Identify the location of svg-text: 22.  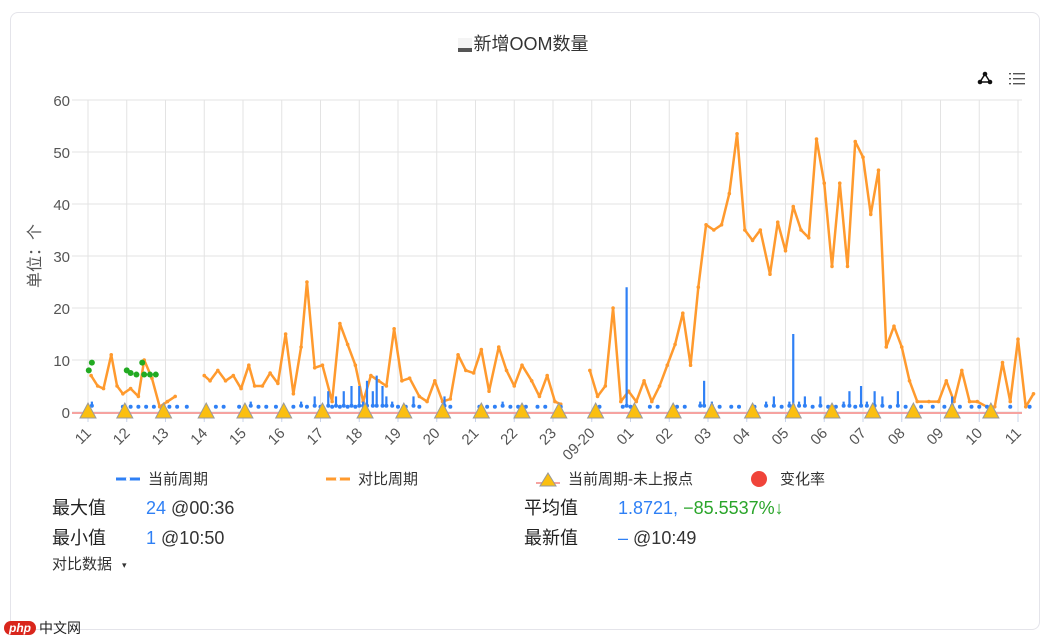
(509, 437).